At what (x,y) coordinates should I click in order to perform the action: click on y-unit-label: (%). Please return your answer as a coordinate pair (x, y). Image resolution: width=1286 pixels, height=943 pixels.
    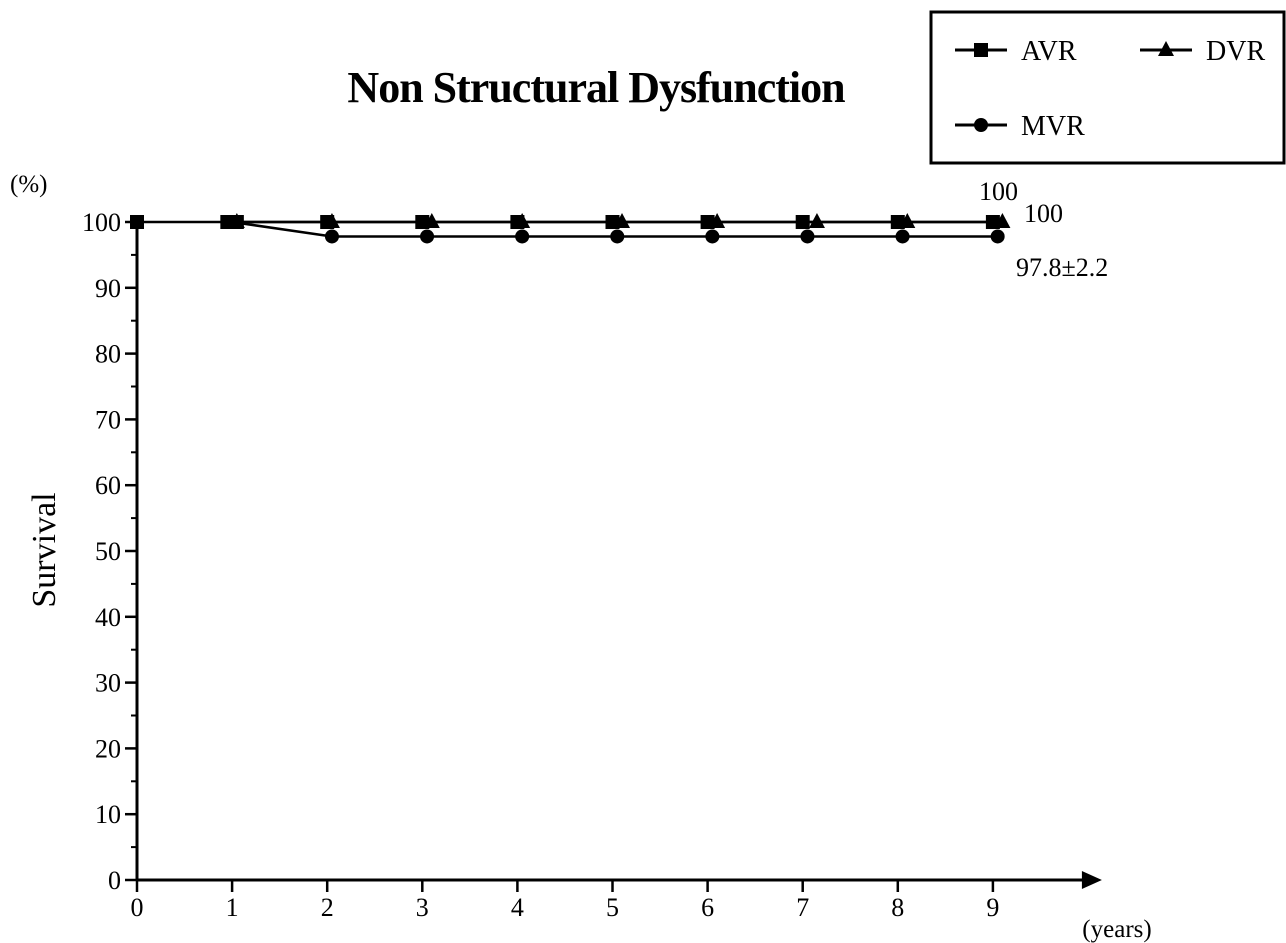
    Looking at the image, I should click on (28, 184).